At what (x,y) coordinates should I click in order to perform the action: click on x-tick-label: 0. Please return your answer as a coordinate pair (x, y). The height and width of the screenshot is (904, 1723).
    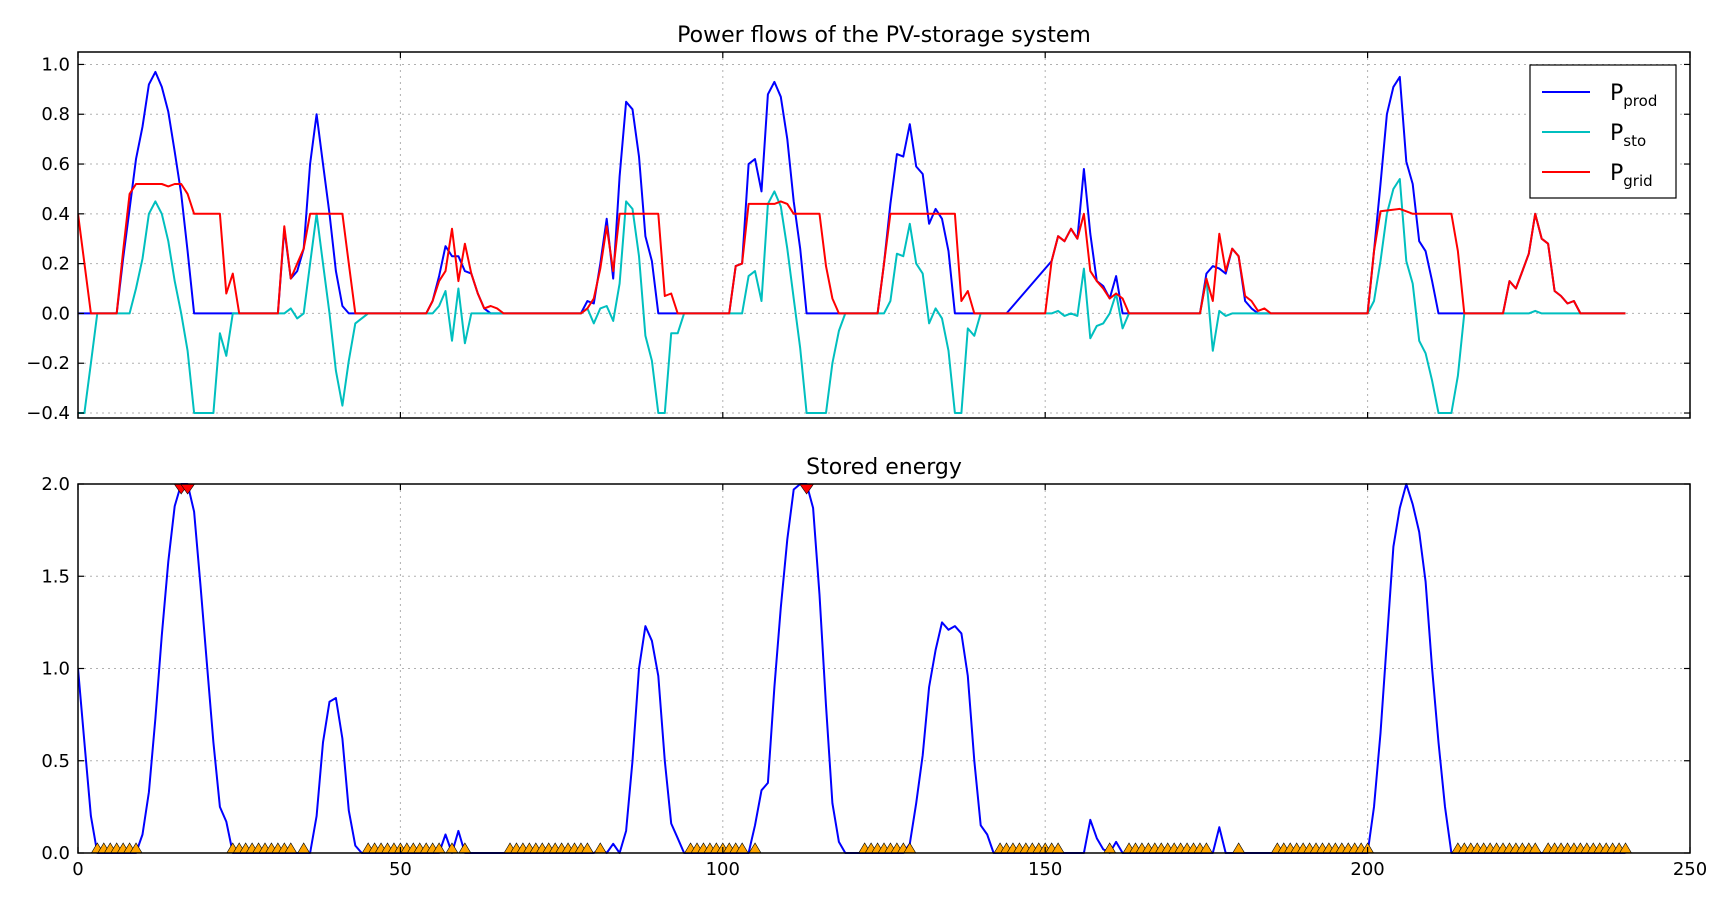
    Looking at the image, I should click on (77, 869).